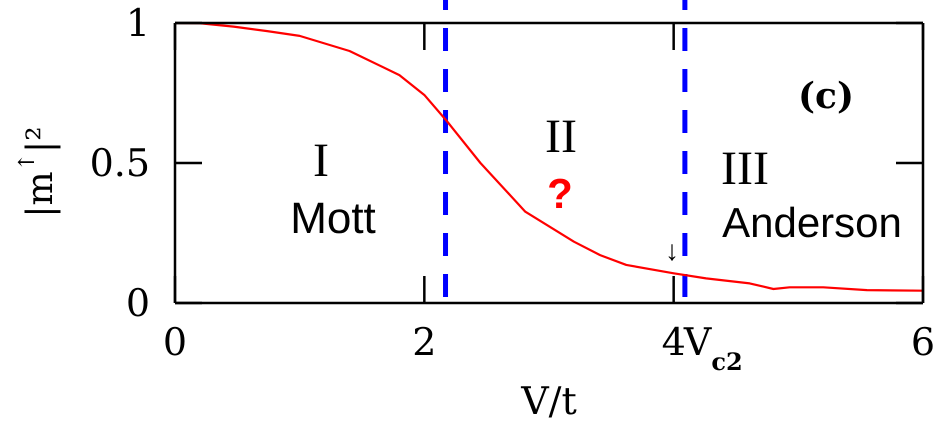  I want to click on annotation: ?, so click(560, 193).